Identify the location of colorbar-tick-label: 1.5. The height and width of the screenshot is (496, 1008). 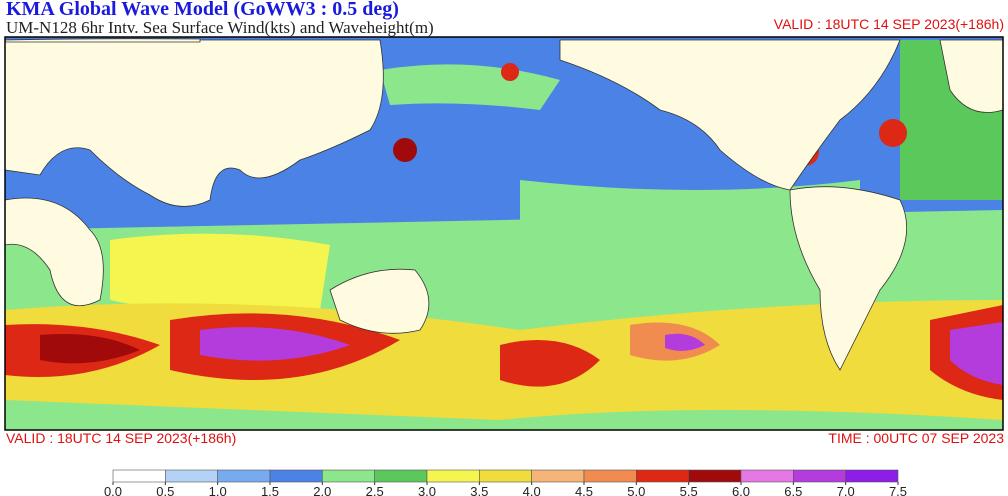
(270, 490).